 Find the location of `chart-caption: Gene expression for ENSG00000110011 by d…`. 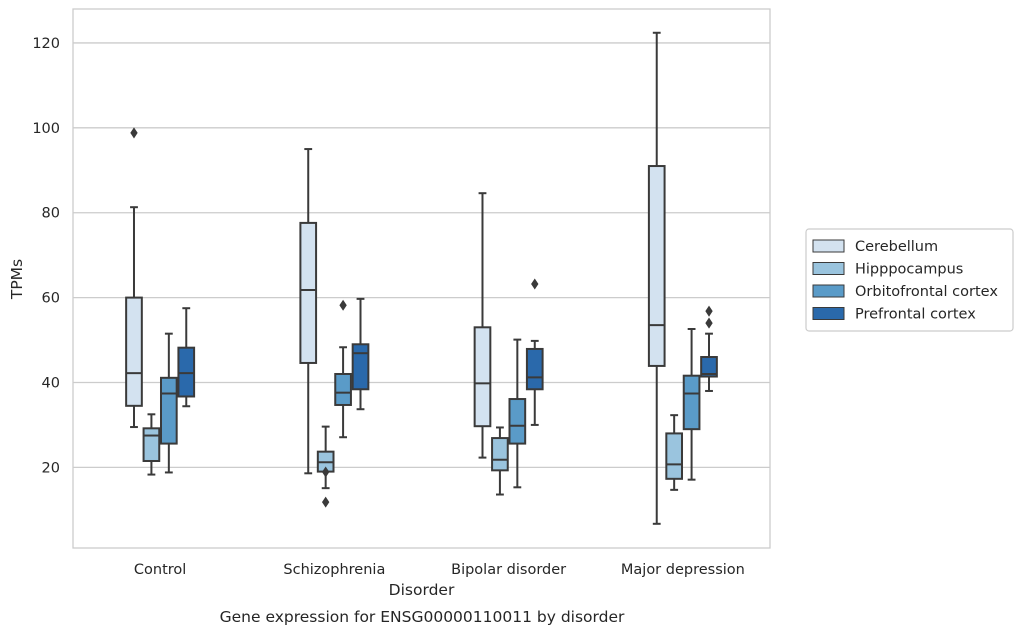

chart-caption: Gene expression for ENSG00000110011 by d… is located at coordinates (422, 617).